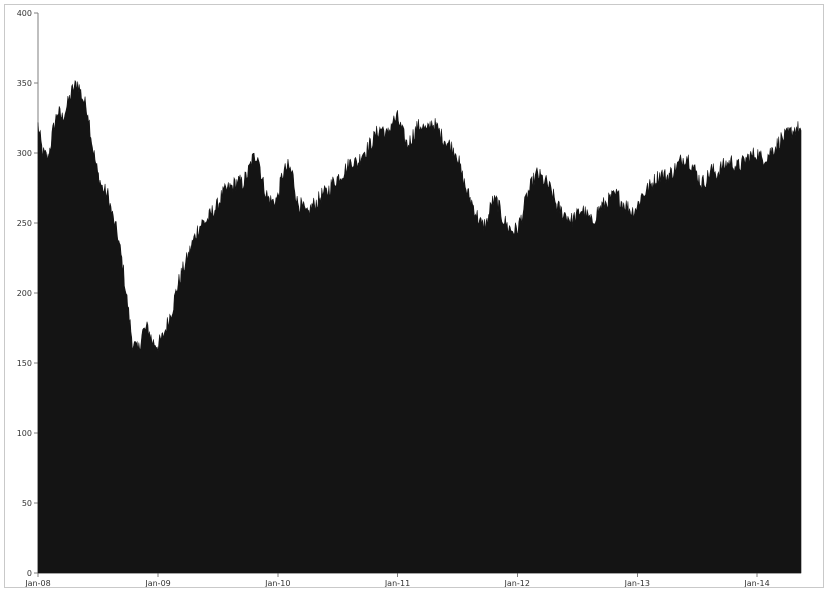 This screenshot has width=830, height=594. I want to click on y-tick-label: 250, so click(24, 223).